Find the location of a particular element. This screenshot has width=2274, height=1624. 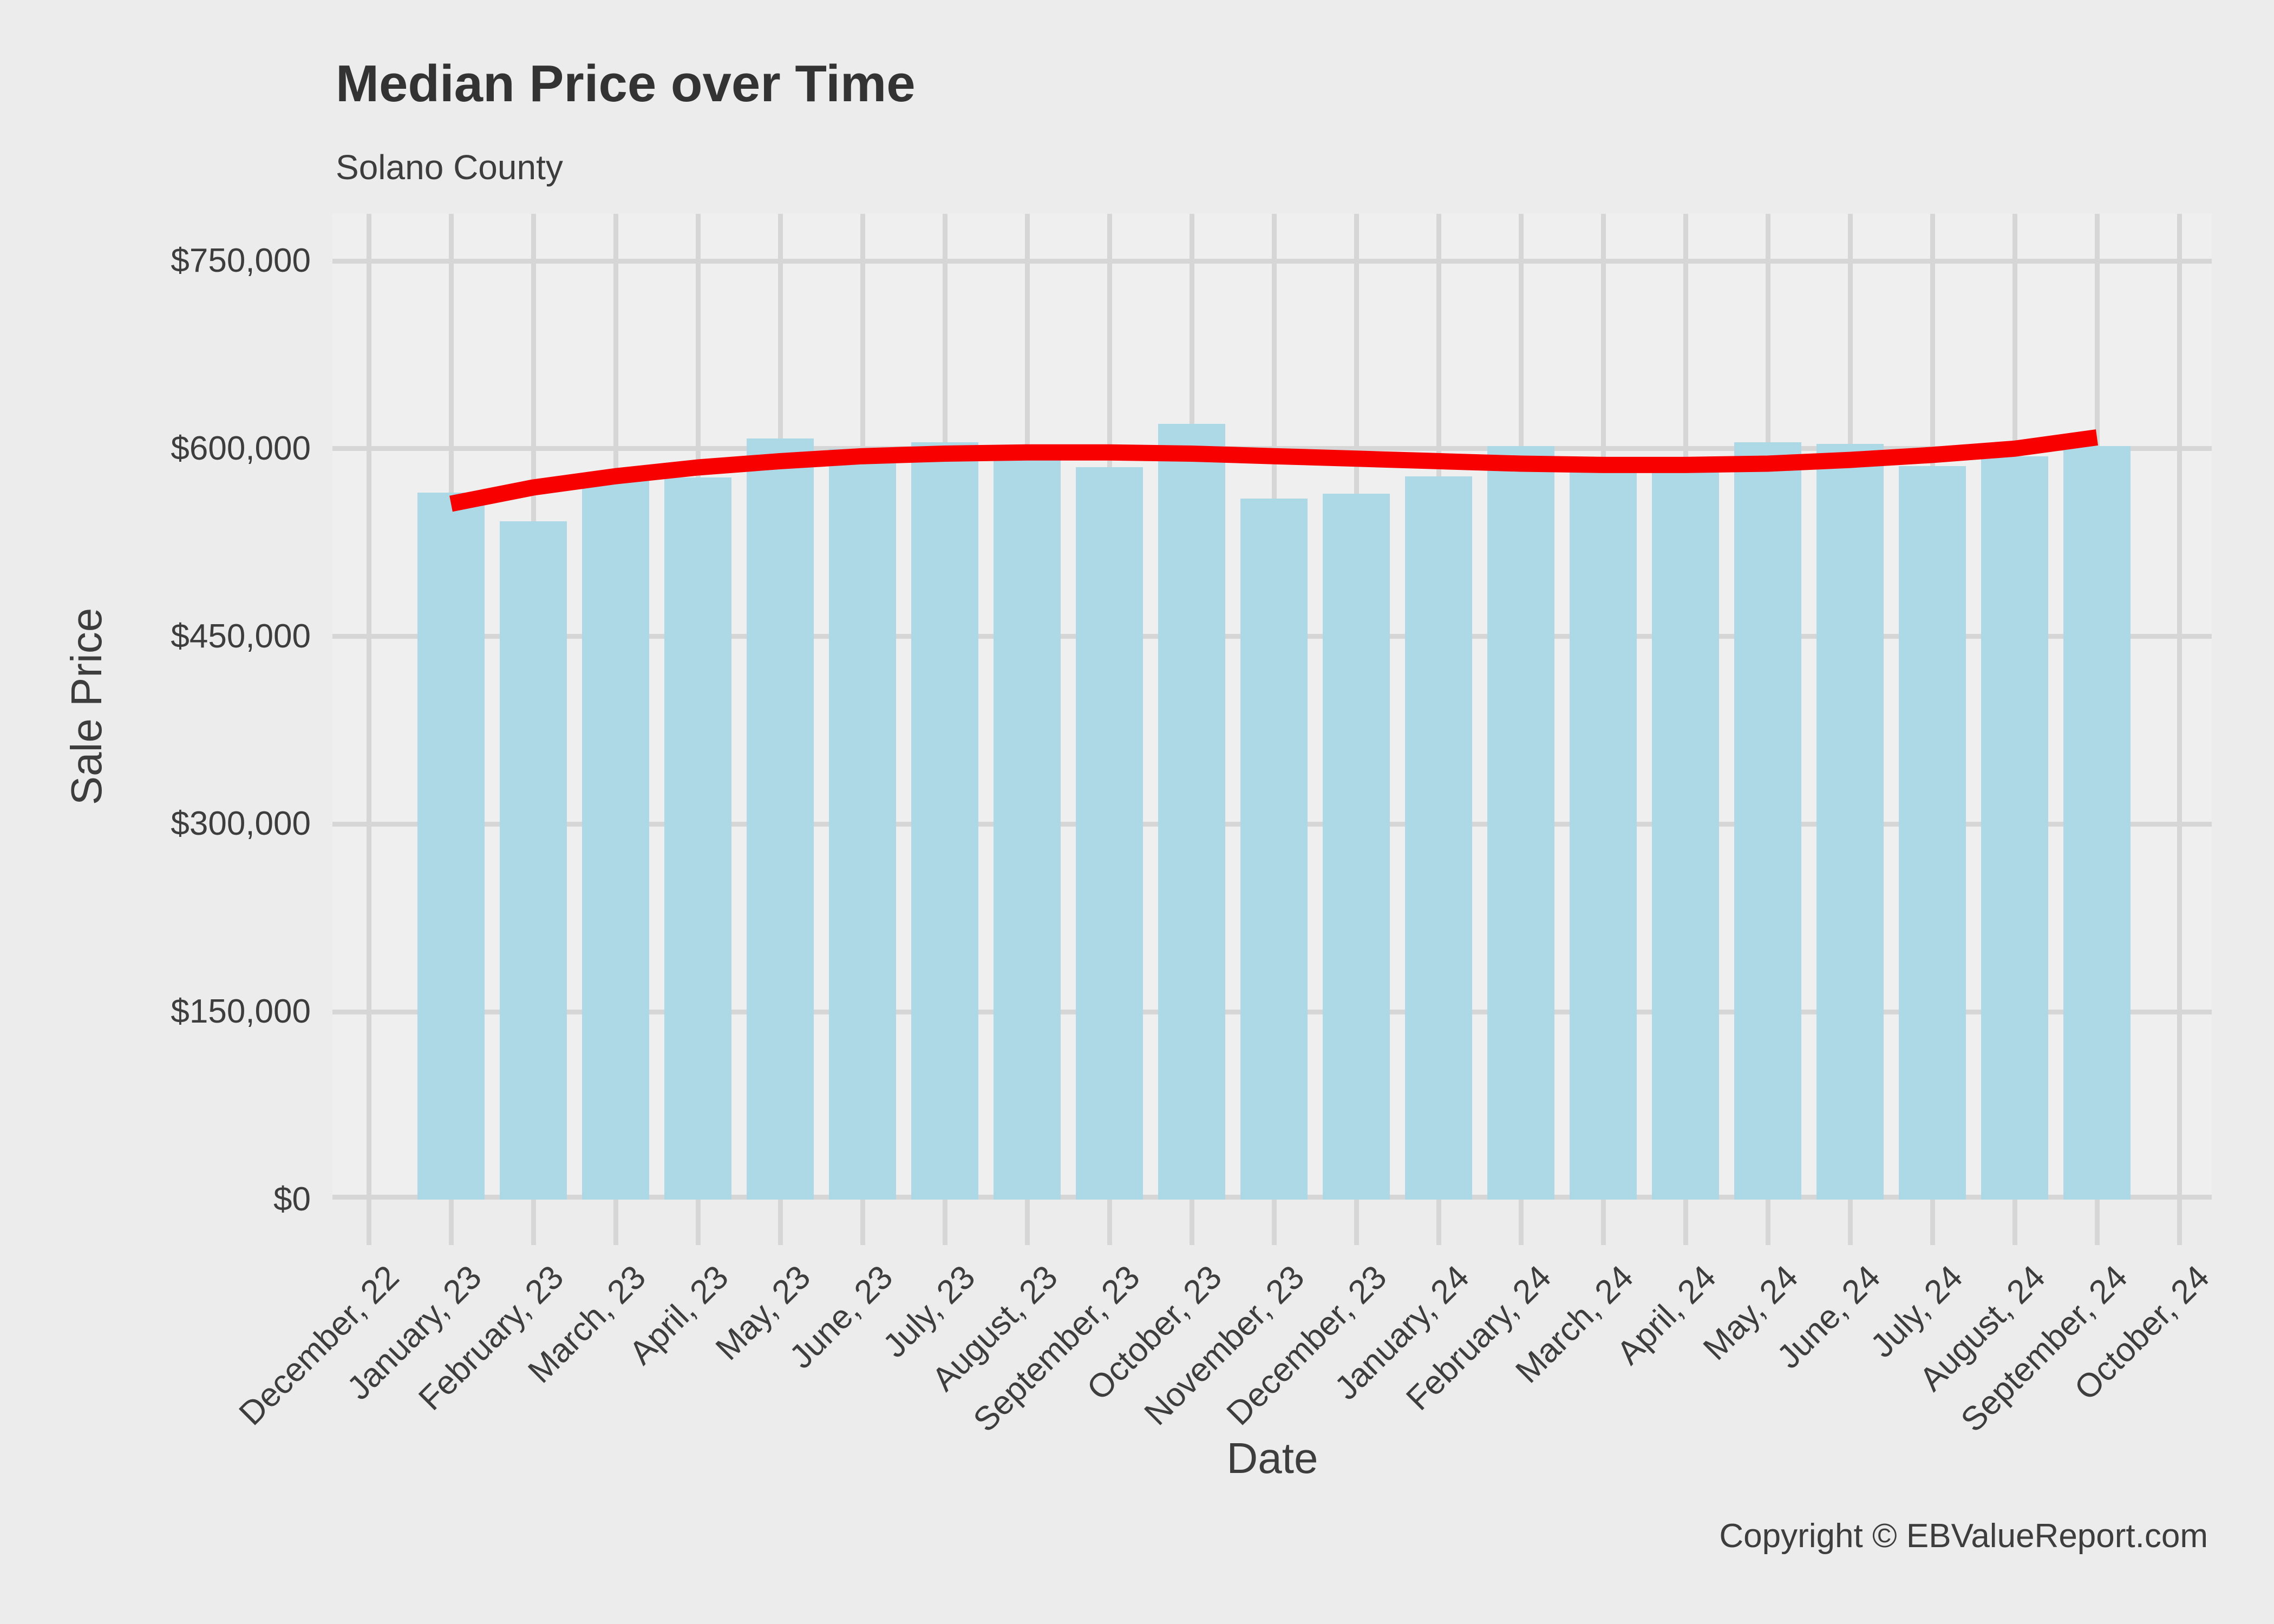

y-tick-label: $0 is located at coordinates (292, 1199).